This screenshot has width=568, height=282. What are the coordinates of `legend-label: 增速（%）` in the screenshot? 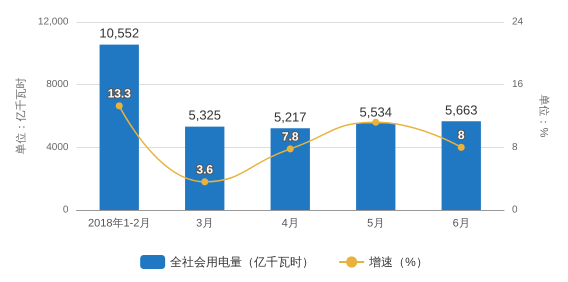 It's located at (398, 262).